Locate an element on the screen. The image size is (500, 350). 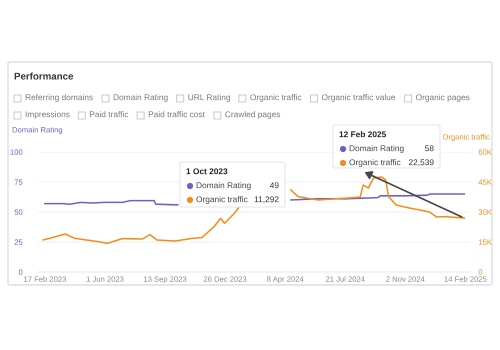
text: Referring domains is located at coordinates (59, 98).